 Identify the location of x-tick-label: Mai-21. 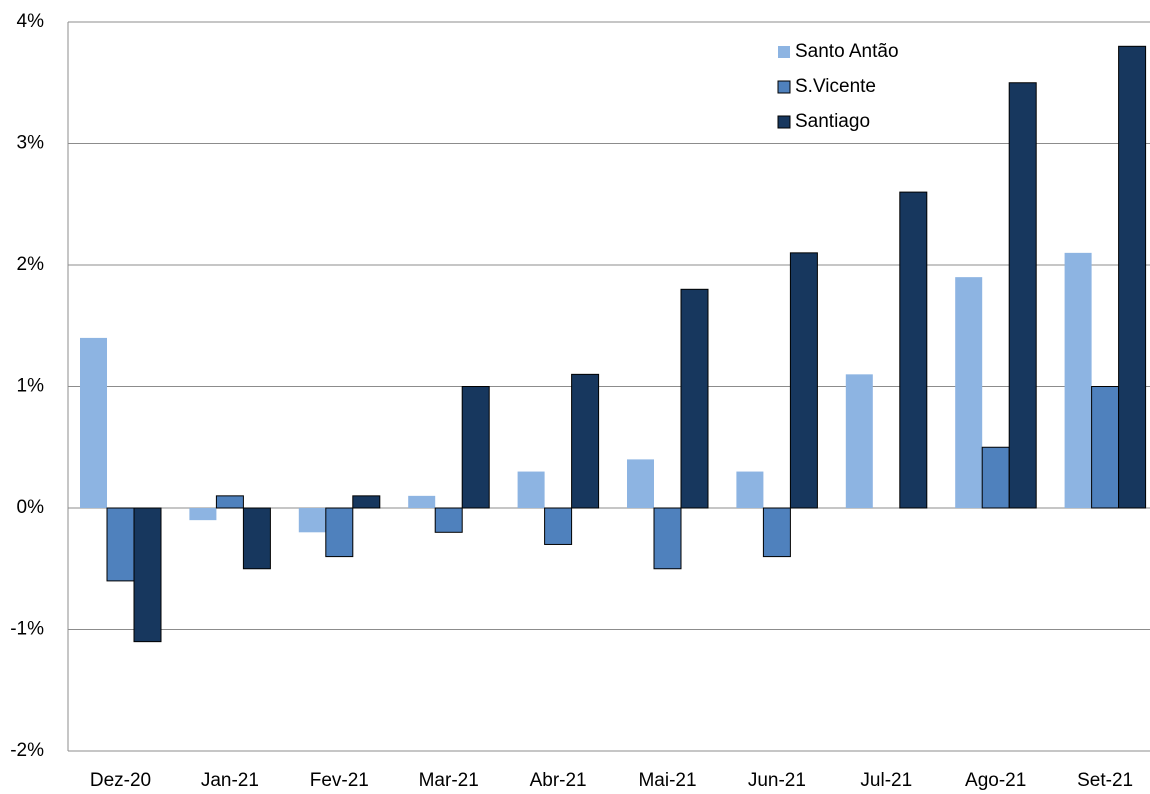
(667, 780).